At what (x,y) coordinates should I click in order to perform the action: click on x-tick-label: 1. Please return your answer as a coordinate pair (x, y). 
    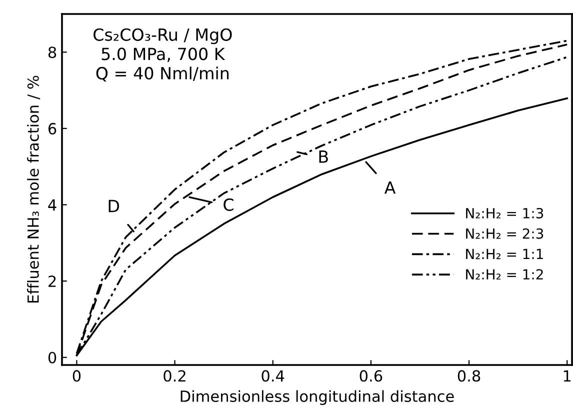
    Looking at the image, I should click on (567, 376).